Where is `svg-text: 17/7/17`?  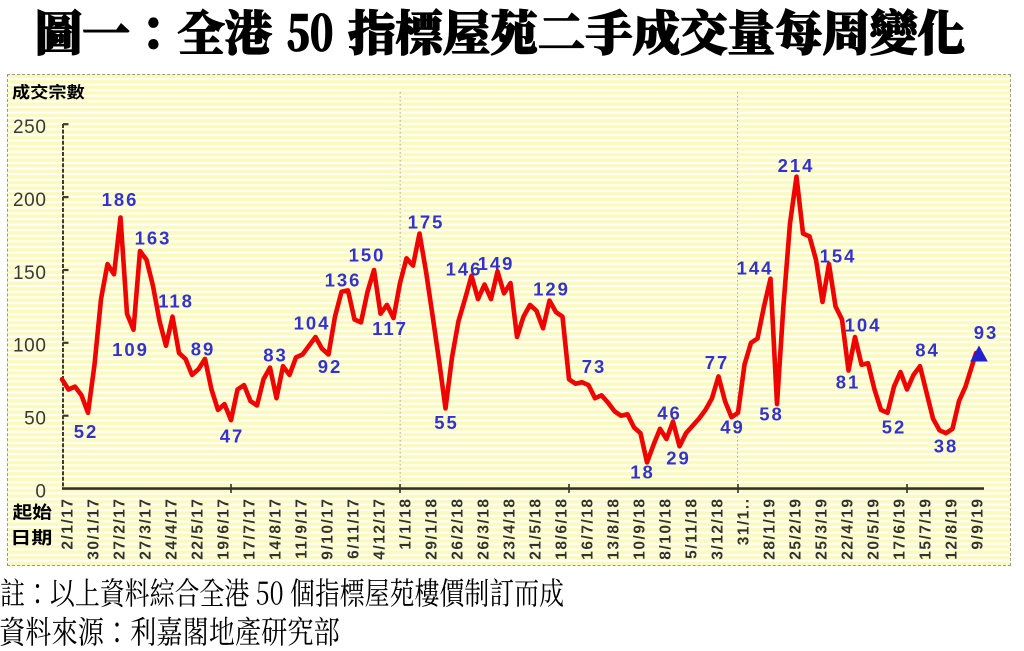 svg-text: 17/7/17 is located at coordinates (249, 529).